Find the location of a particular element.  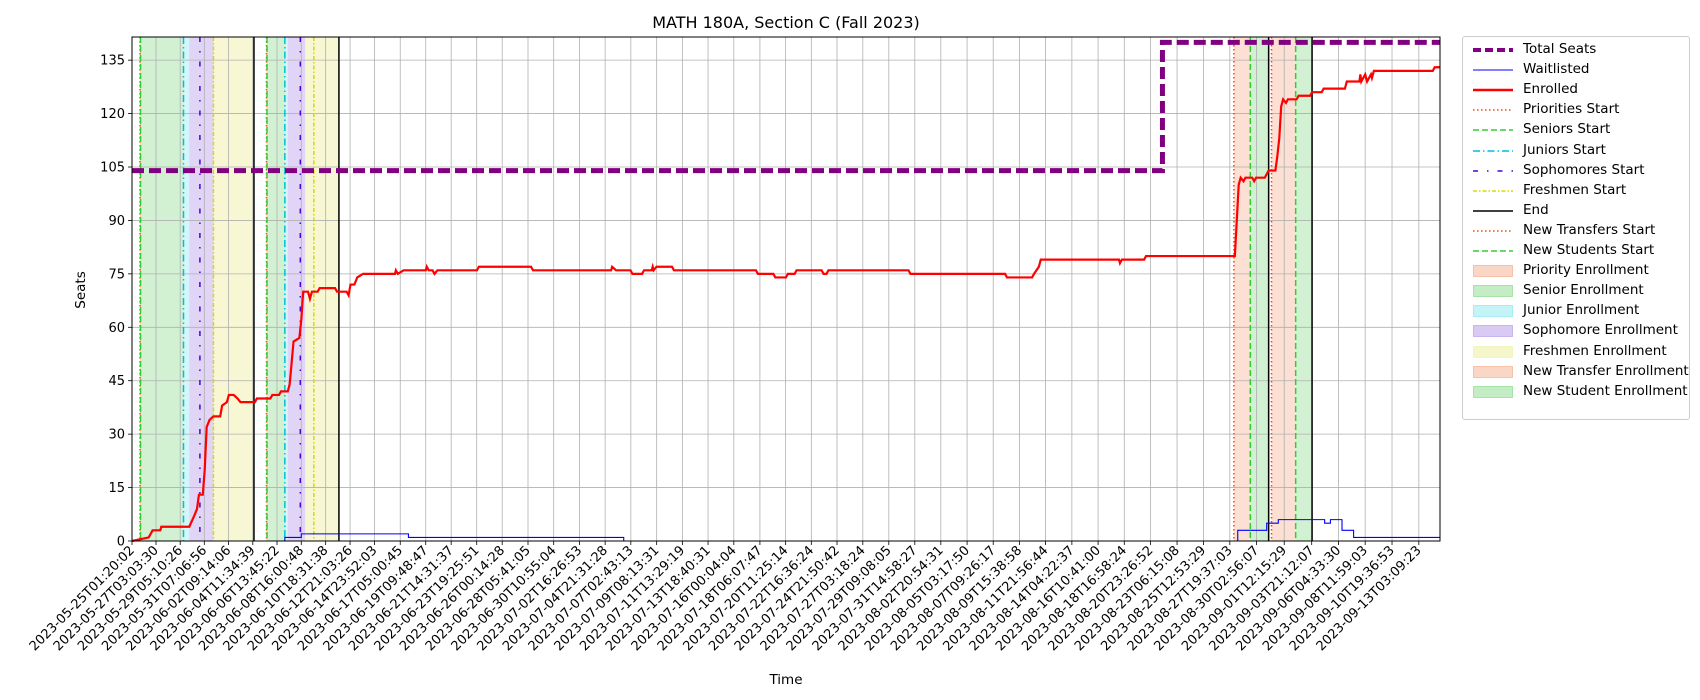

legend-label: Sophomores Start is located at coordinates (1584, 169).